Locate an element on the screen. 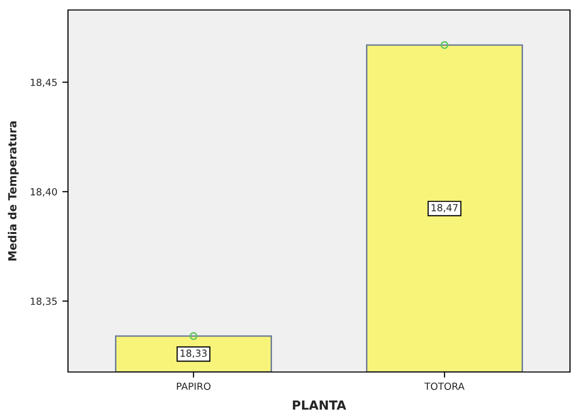 The height and width of the screenshot is (418, 573). x-tick-label: PAPIRO is located at coordinates (193, 386).